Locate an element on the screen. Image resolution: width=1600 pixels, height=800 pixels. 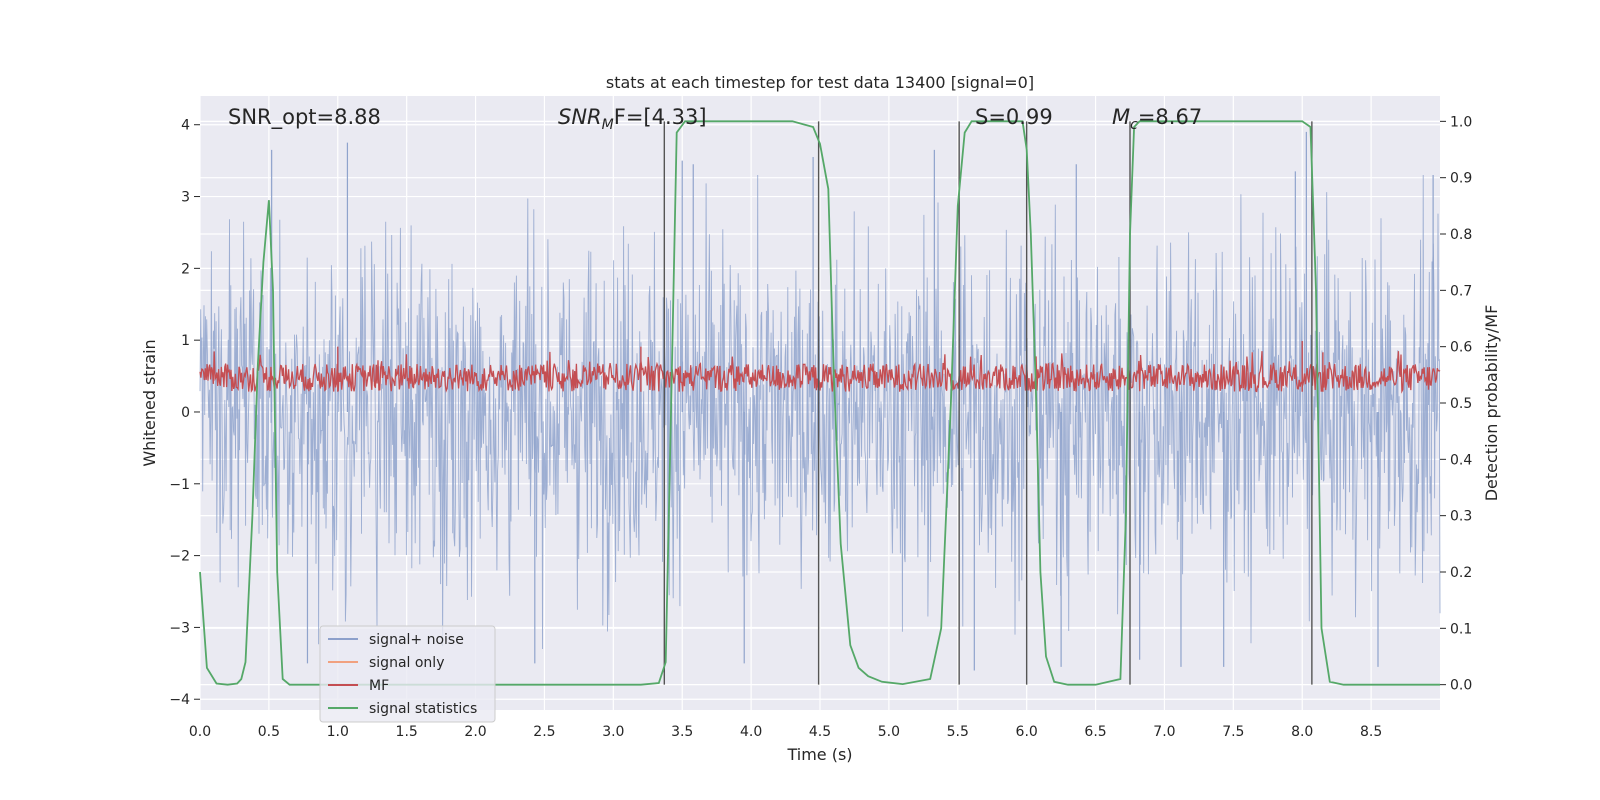
y2-tick-label: 0.2 is located at coordinates (1461, 573).